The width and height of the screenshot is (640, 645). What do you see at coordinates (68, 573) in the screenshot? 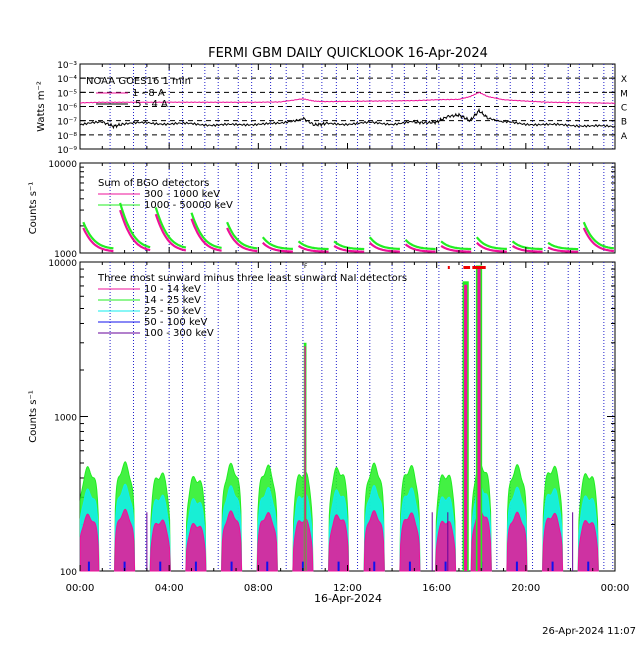
I see `nai-ytick-label: 100` at bounding box center [68, 573].